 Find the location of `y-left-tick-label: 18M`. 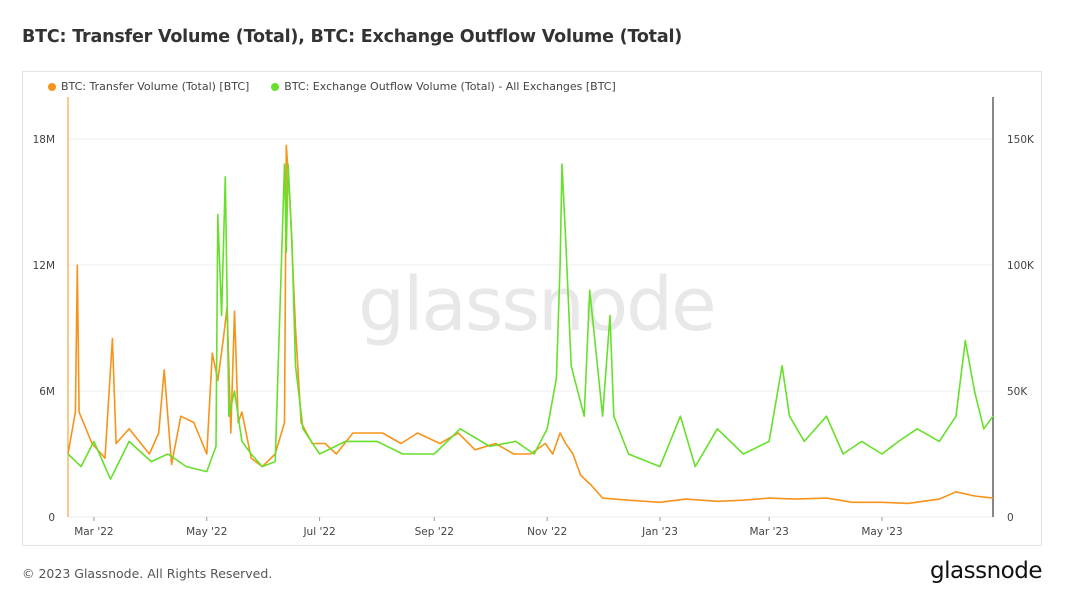

y-left-tick-label: 18M is located at coordinates (44, 140).